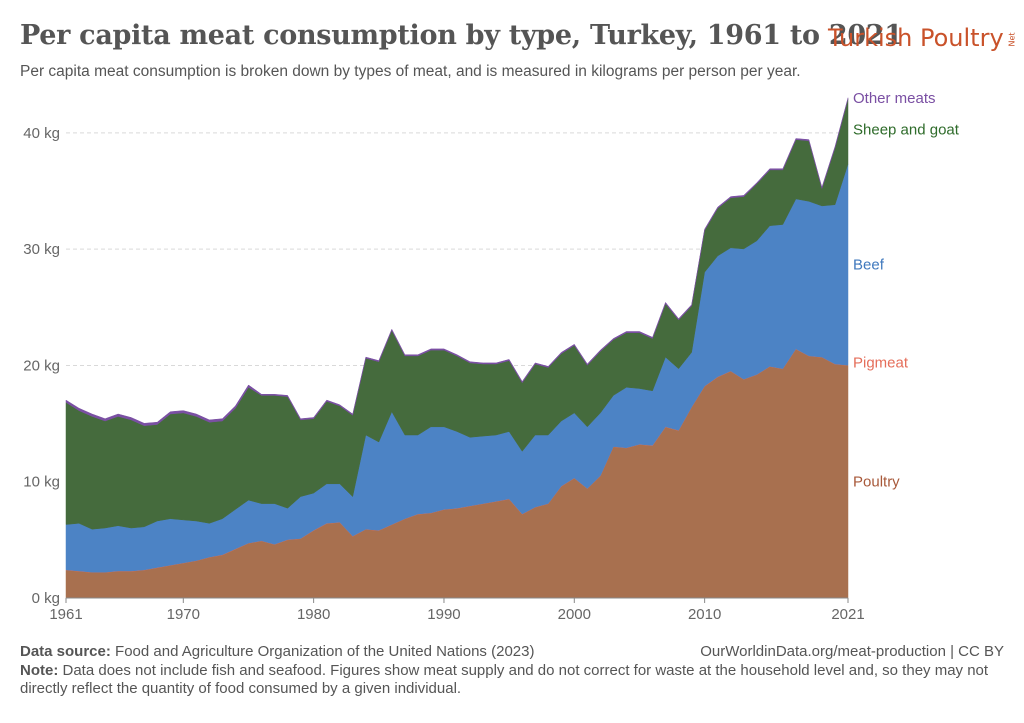  I want to click on y-tick-label: 30 kg, so click(41, 249).